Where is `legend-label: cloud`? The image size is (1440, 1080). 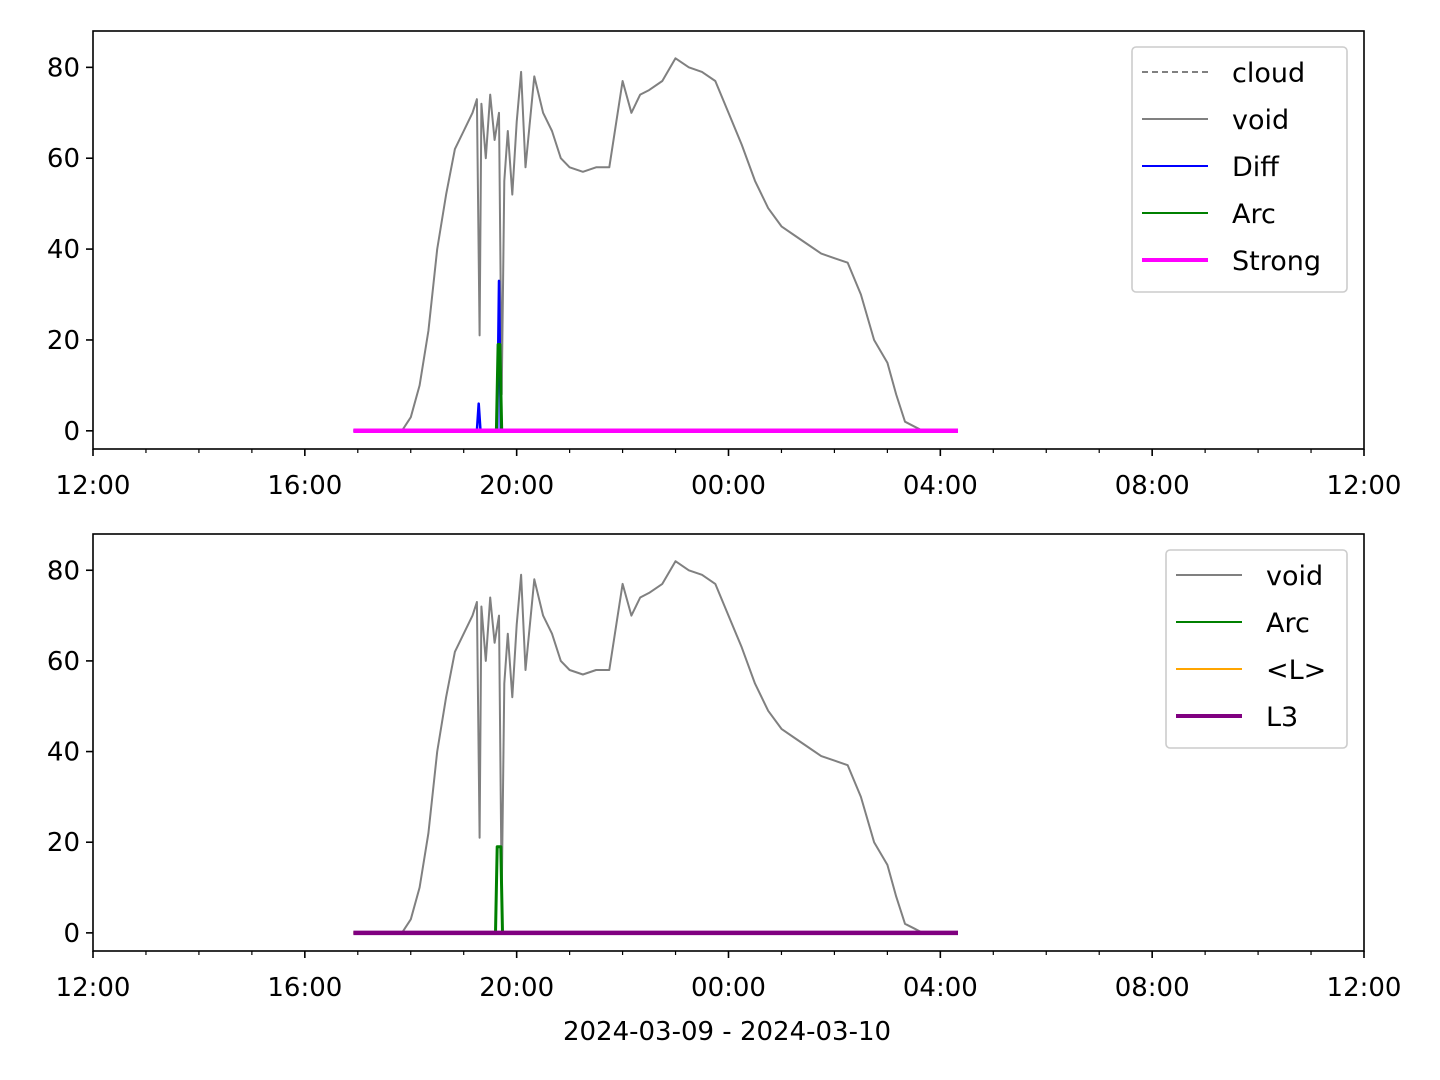 legend-label: cloud is located at coordinates (1268, 73).